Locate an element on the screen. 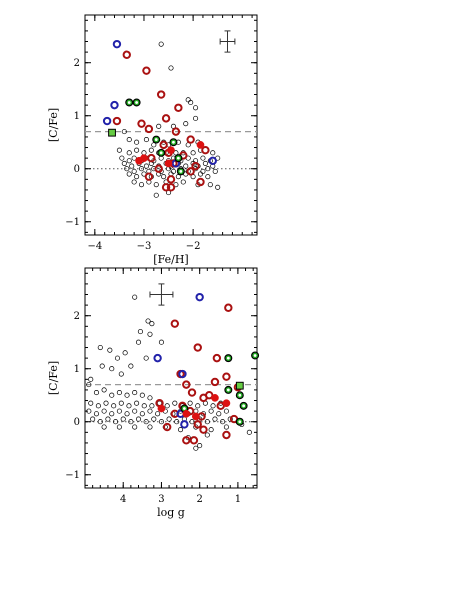 Image resolution: width=463 pixels, height=599 pixels. y-tick-label: 2 is located at coordinates (77, 63).